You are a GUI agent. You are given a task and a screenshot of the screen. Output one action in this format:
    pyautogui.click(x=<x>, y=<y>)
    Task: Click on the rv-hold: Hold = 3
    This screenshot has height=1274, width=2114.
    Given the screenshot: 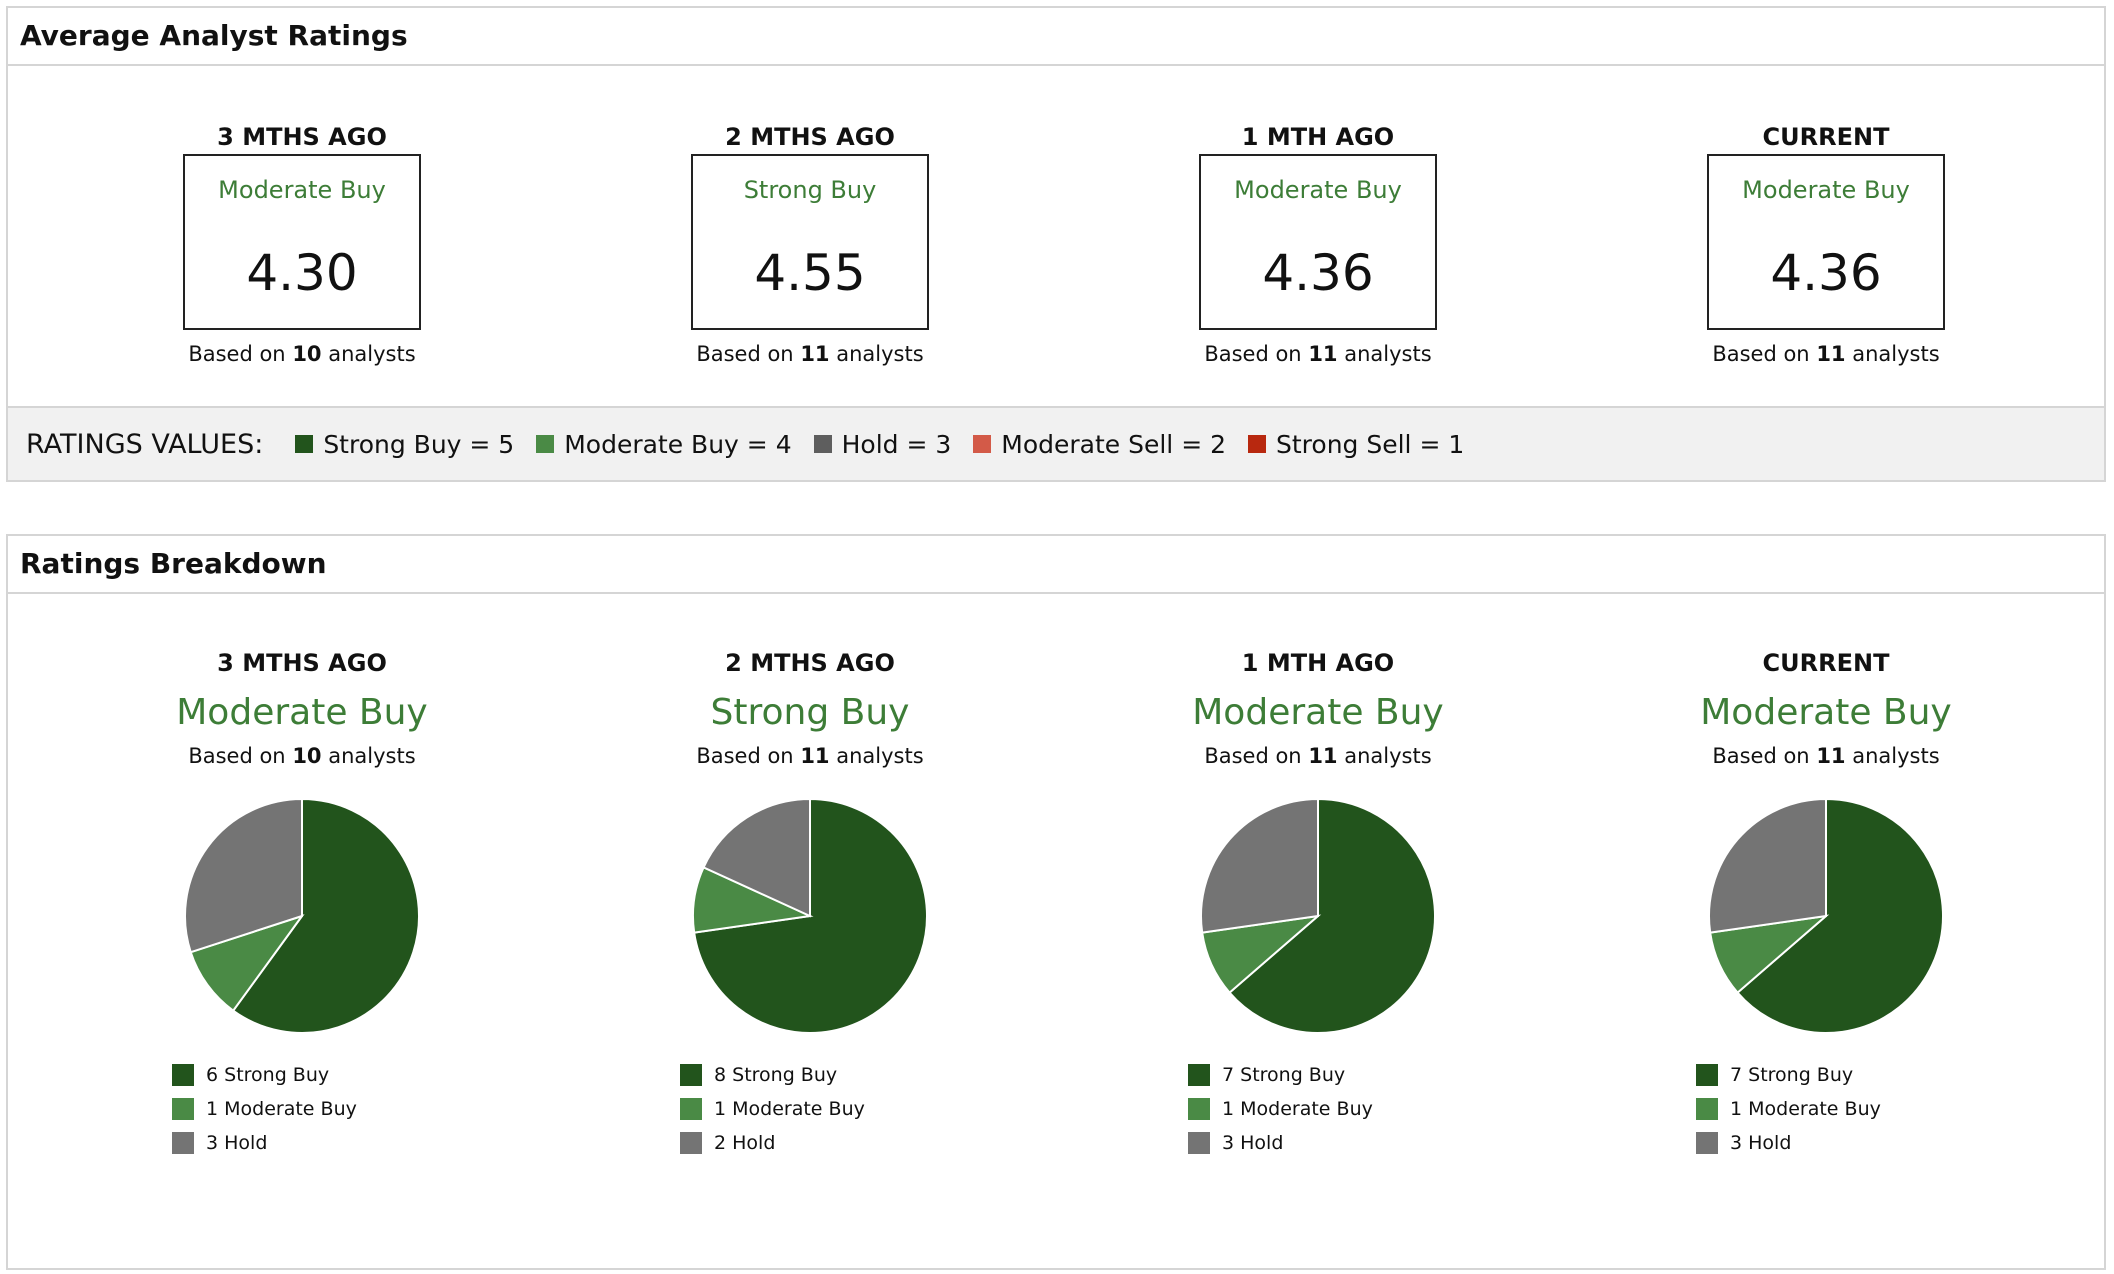 What is the action you would take?
    pyautogui.click(x=882, y=444)
    